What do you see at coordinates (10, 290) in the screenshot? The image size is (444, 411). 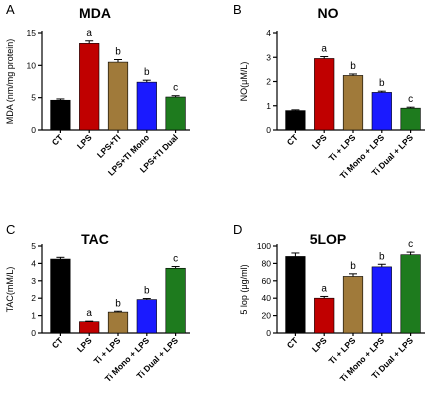 I see `y-axis-label: TAC(mM/L)` at bounding box center [10, 290].